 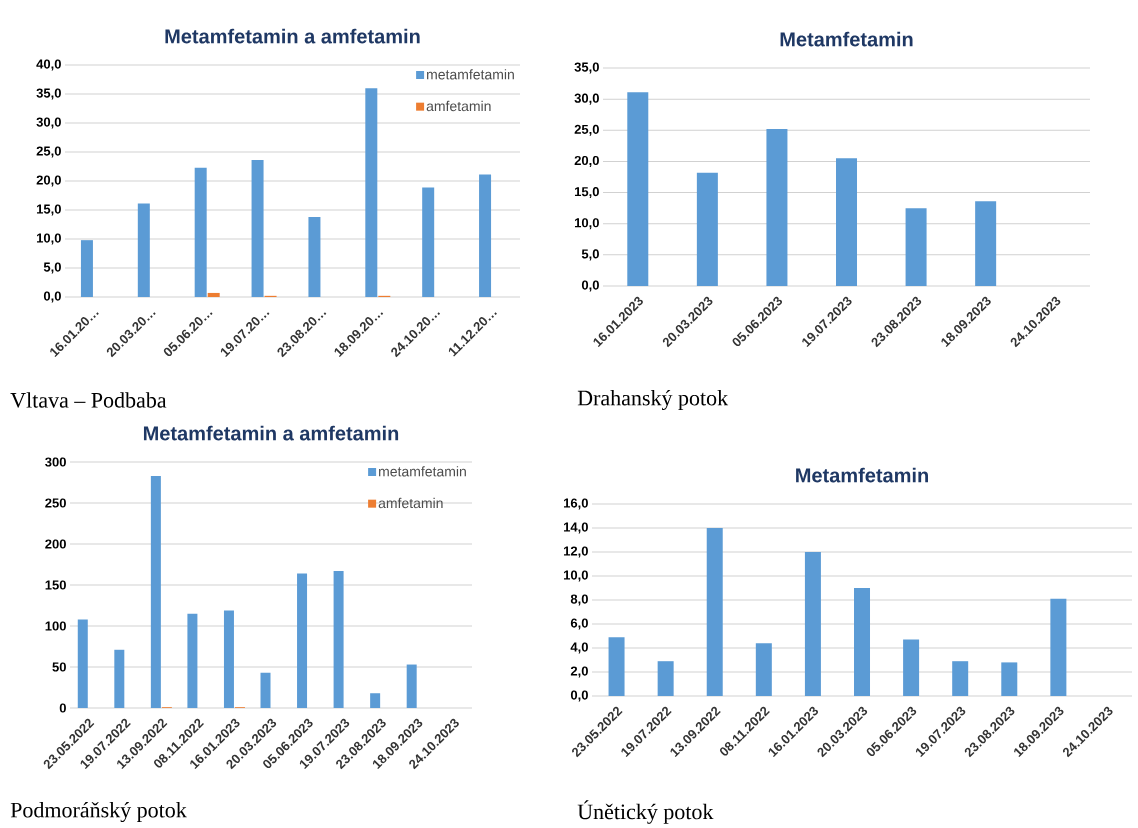 I want to click on y-tick-label: 100, so click(x=55, y=626).